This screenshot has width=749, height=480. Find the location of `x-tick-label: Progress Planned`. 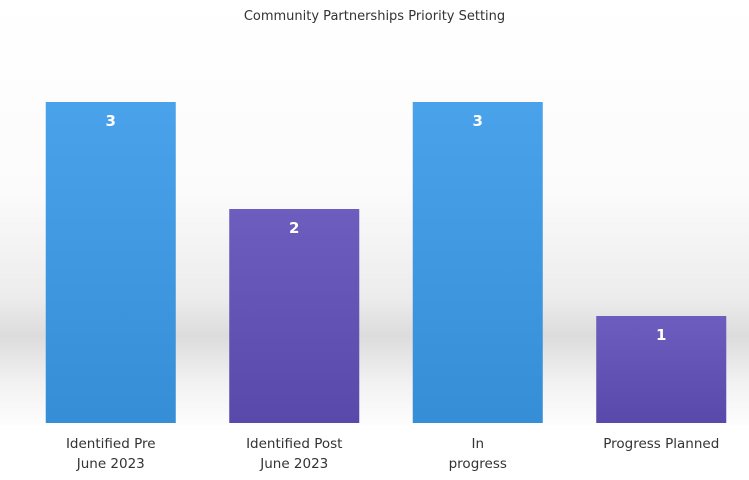

x-tick-label: Progress Planned is located at coordinates (661, 444).